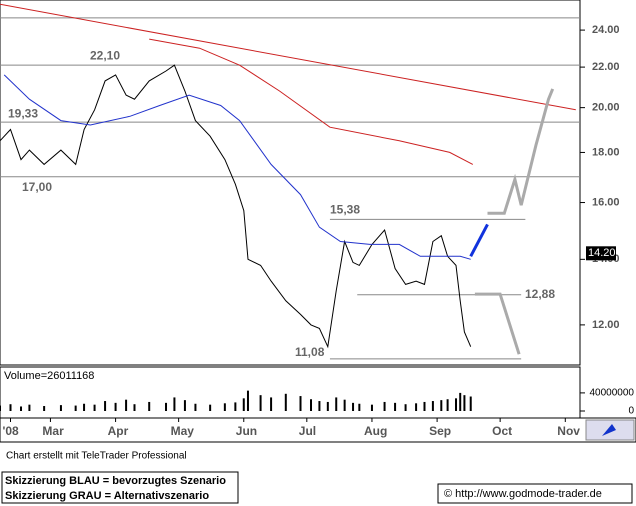  I want to click on level-label: 19,33, so click(23, 113).